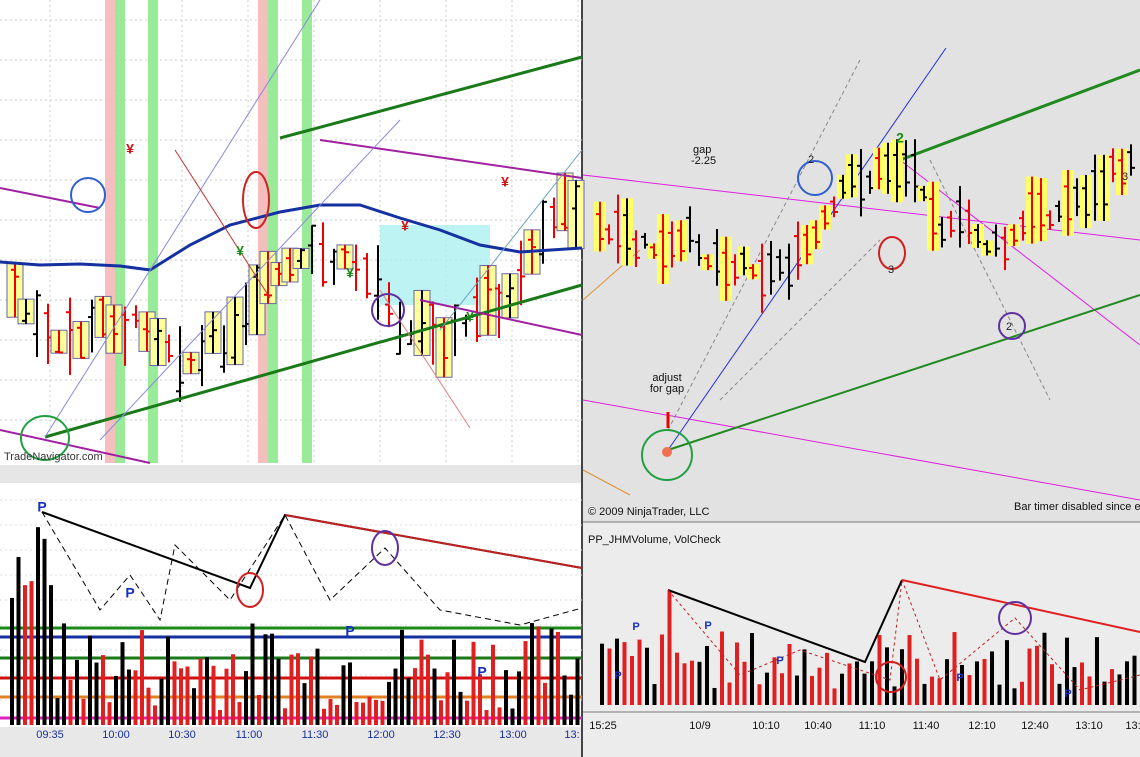 The height and width of the screenshot is (757, 1140). What do you see at coordinates (381, 735) in the screenshot?
I see `time-label: 12:00` at bounding box center [381, 735].